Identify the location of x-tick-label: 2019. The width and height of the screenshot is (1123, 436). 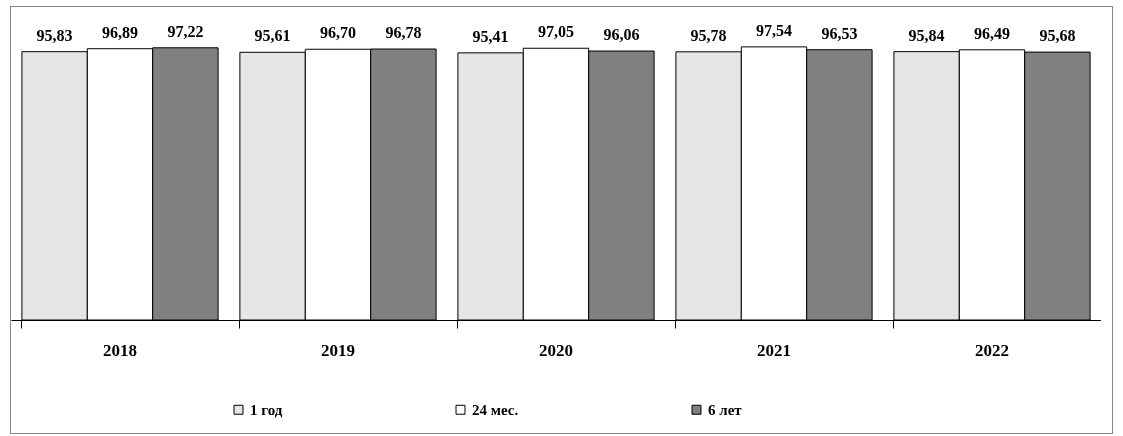
(338, 350).